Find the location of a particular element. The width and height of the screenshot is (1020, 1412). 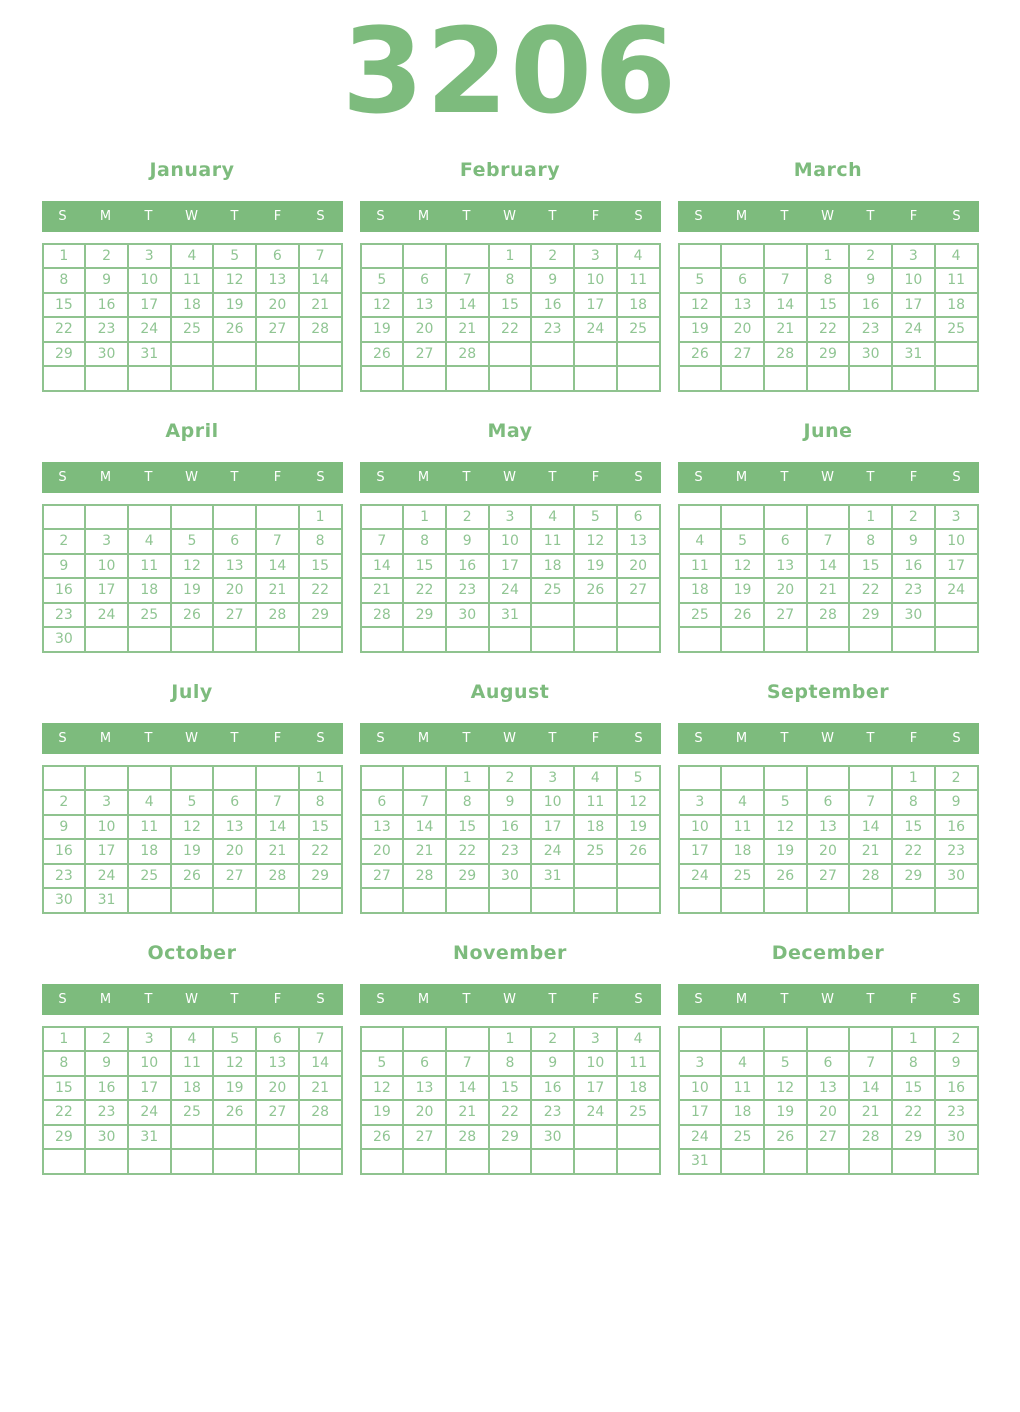

day-cell: 2 is located at coordinates (106, 1039).